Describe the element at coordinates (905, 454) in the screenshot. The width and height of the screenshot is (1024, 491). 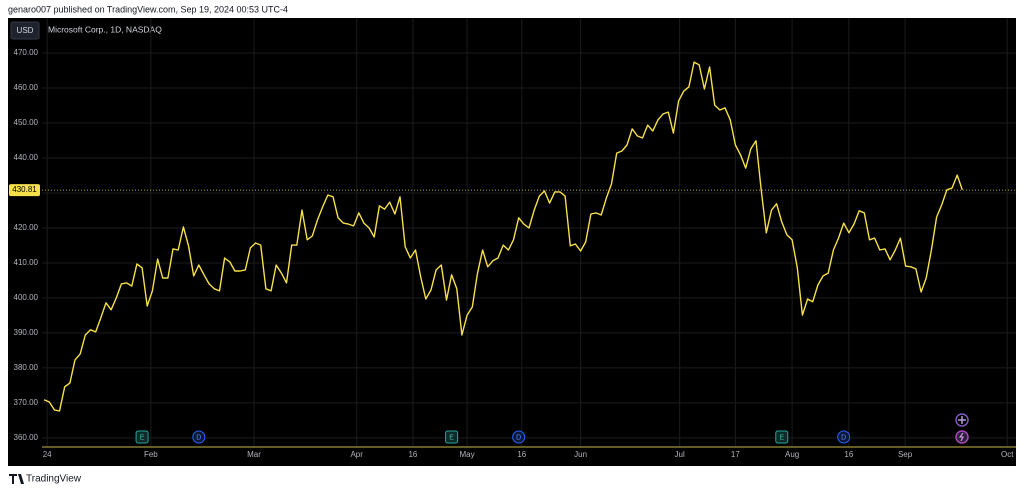
I see `x-tick-label: Sep` at that location.